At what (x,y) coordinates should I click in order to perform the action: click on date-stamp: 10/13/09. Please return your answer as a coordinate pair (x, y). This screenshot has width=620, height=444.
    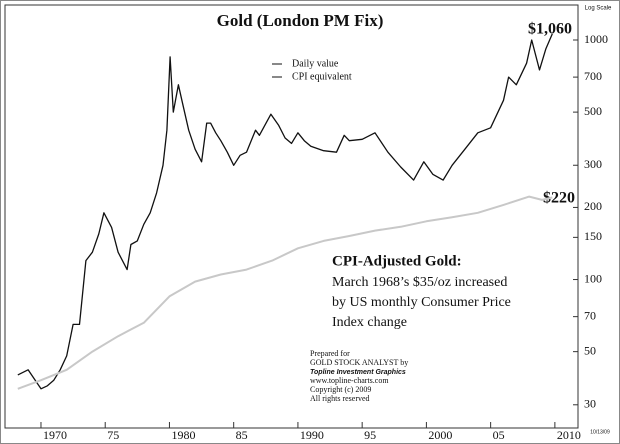
    Looking at the image, I should click on (600, 432).